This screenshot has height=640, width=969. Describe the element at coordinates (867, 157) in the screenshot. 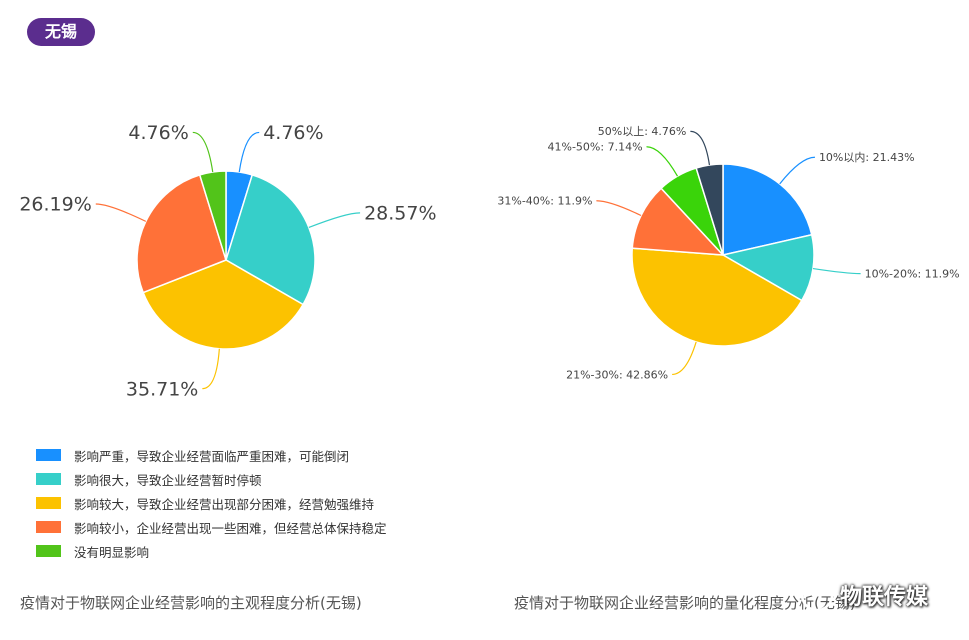

I see `slice-label: 10%以内: 21.43%` at that location.